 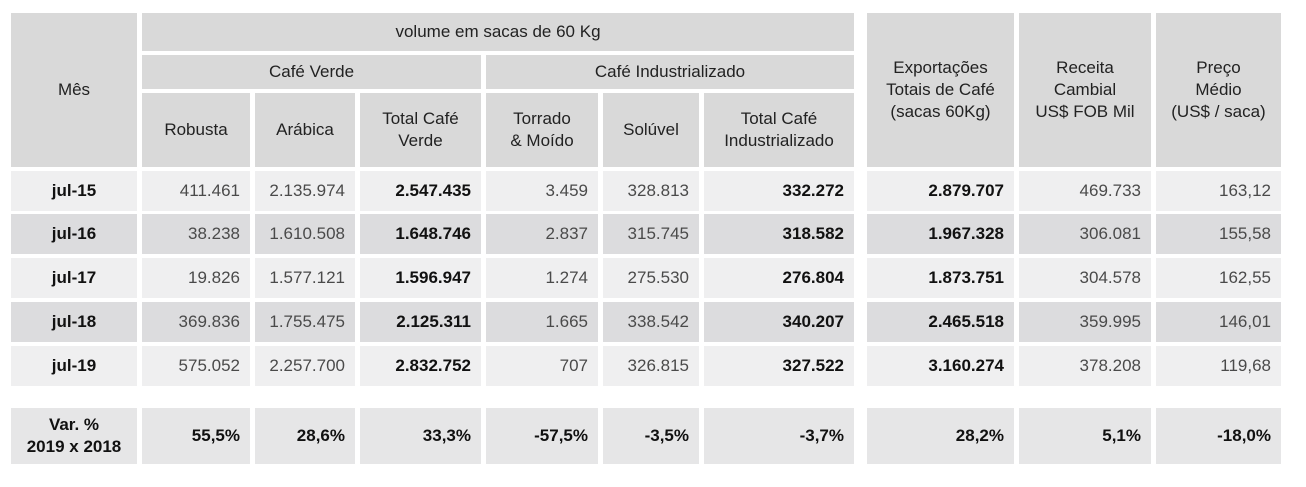 I want to click on table-cell-export: 2.465.518, so click(x=940, y=322).